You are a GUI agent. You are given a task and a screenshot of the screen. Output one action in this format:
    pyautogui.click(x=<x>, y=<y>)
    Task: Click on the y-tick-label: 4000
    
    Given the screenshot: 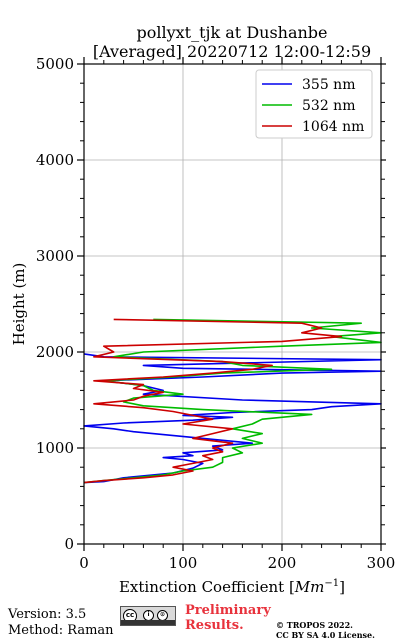 What is the action you would take?
    pyautogui.click(x=55, y=160)
    